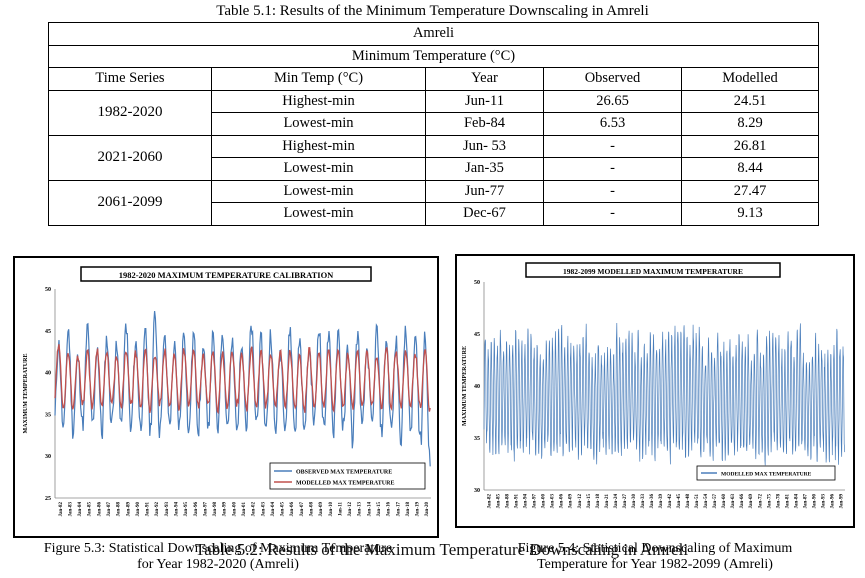 The image size is (865, 578). Describe the element at coordinates (612, 124) in the screenshot. I see `cell: 6.53` at that location.